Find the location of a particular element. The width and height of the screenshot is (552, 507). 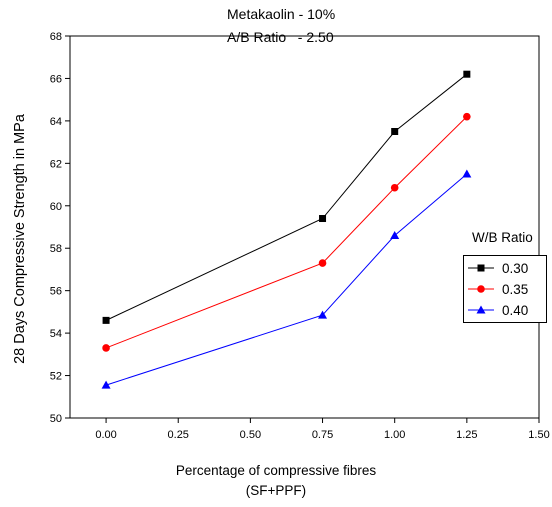

x-tick-label: 0.25 is located at coordinates (178, 435).